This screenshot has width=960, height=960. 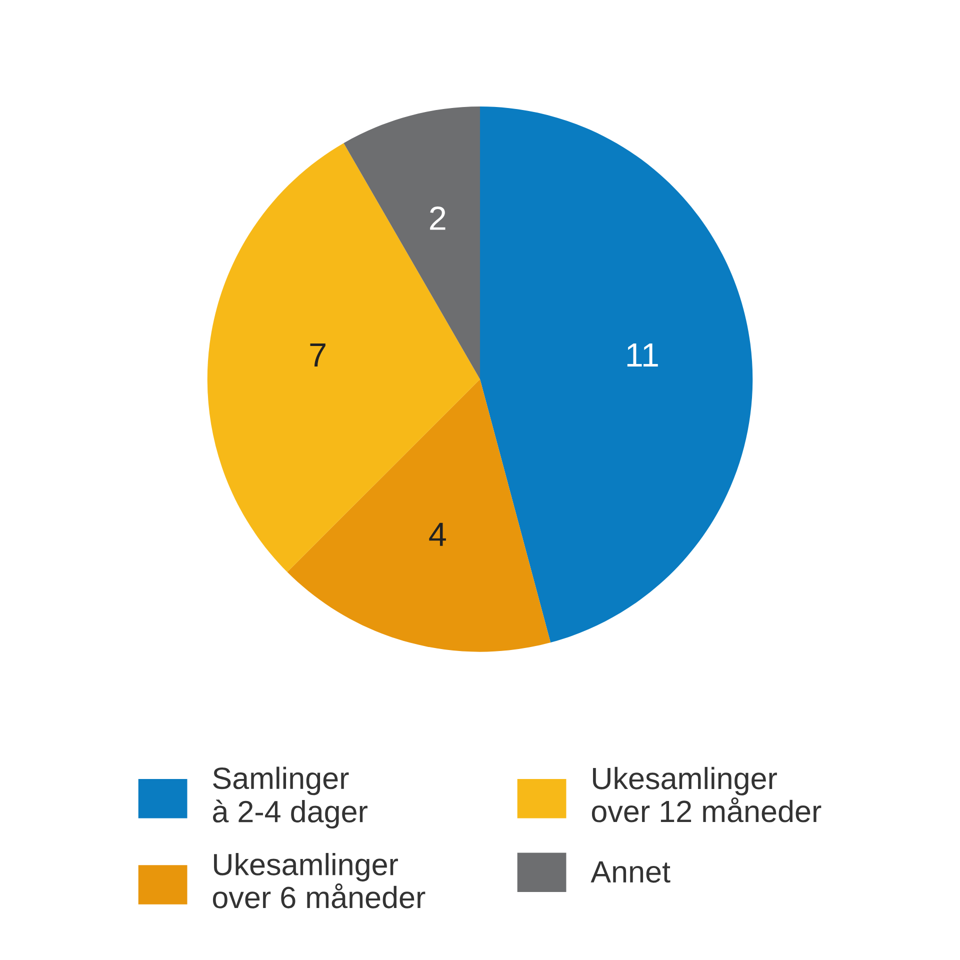 I want to click on legend-label: Ukesamlinger over 12 måneder, so click(x=707, y=794).